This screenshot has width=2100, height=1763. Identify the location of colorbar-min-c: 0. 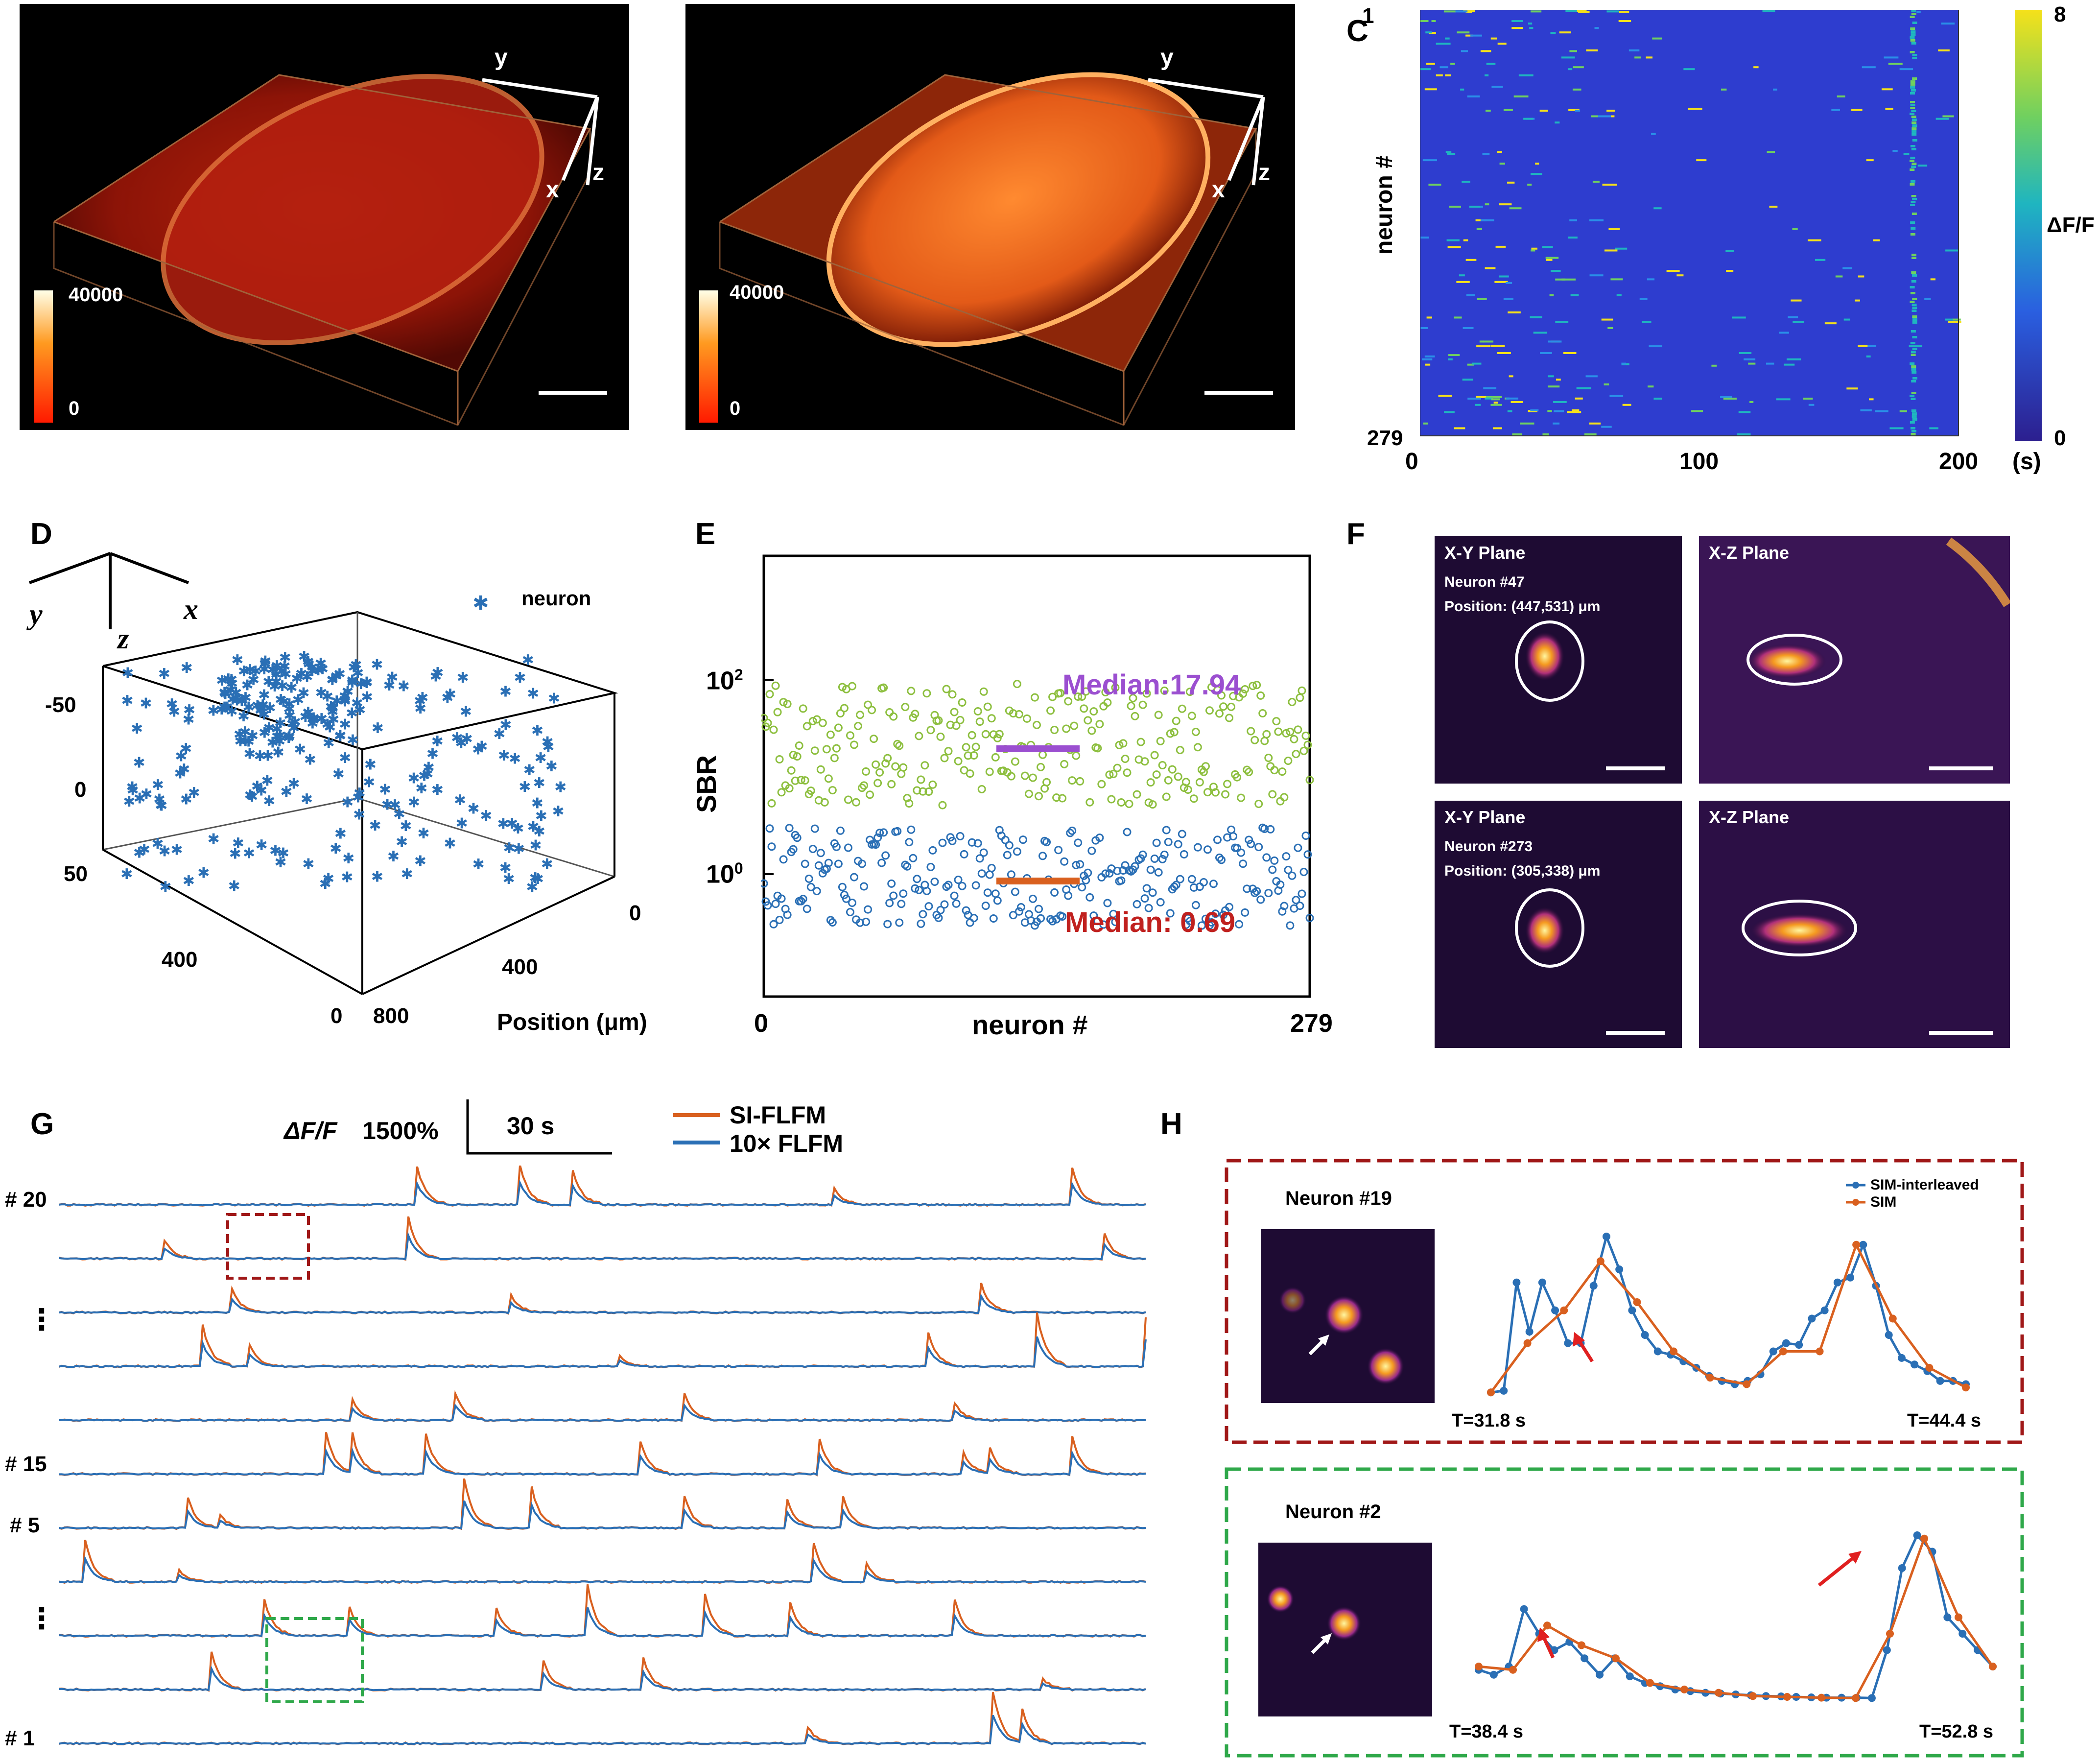
(2060, 438).